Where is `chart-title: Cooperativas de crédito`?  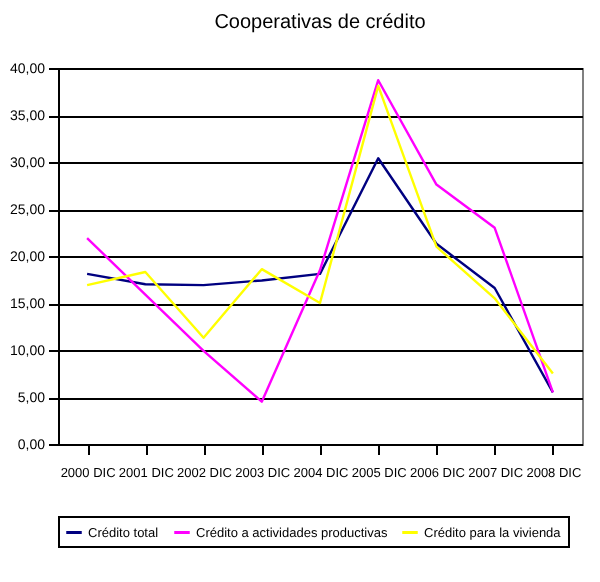 chart-title: Cooperativas de crédito is located at coordinates (320, 23).